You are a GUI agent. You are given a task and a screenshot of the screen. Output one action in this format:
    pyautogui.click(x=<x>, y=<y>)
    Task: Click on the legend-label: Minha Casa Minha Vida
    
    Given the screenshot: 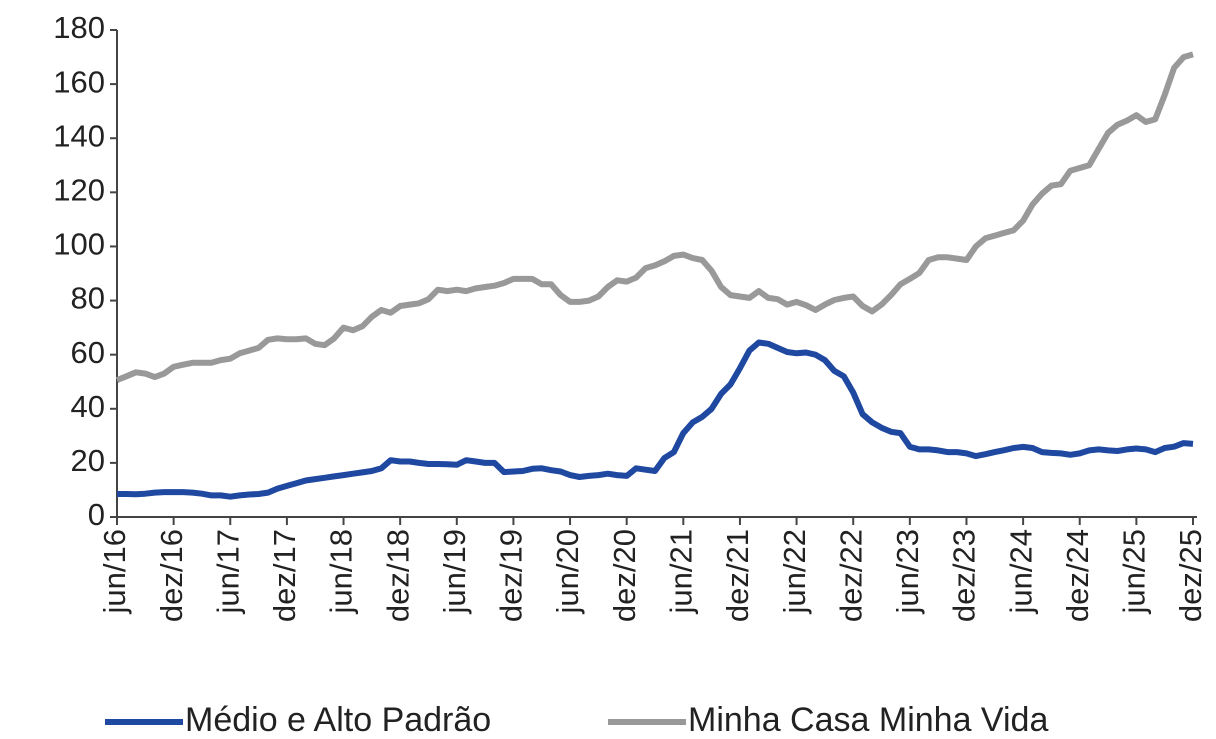 What is the action you would take?
    pyautogui.click(x=868, y=720)
    